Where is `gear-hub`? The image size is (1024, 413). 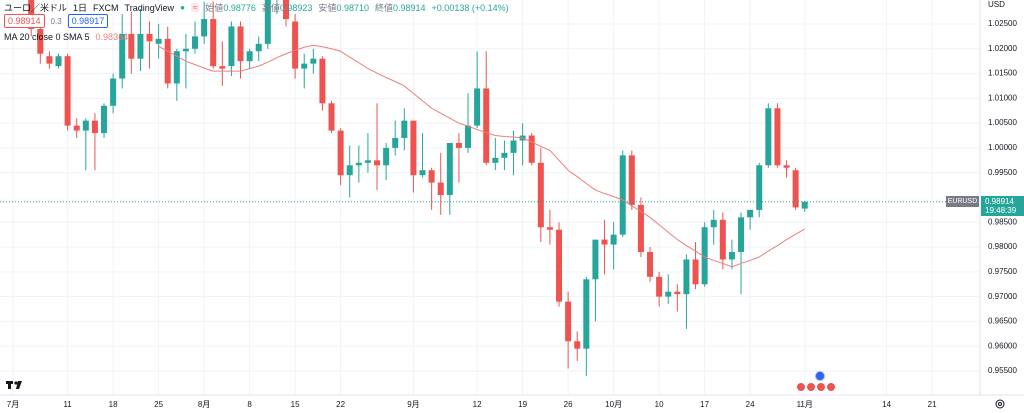
gear-hub is located at coordinates (1000, 404).